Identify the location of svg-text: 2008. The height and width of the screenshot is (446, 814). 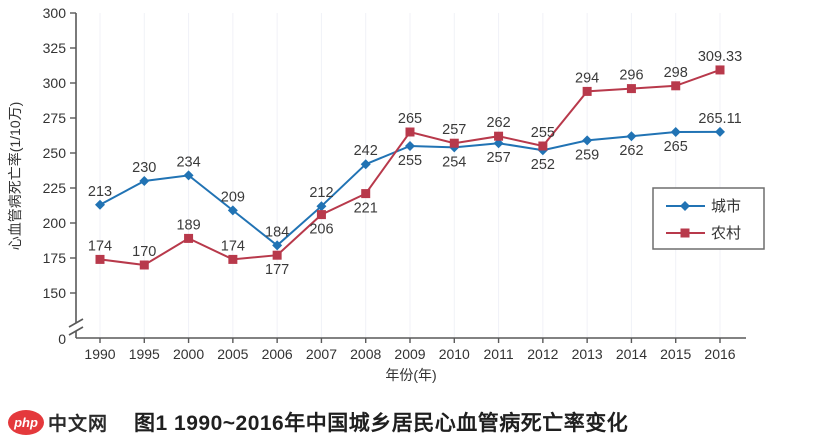
(365, 354).